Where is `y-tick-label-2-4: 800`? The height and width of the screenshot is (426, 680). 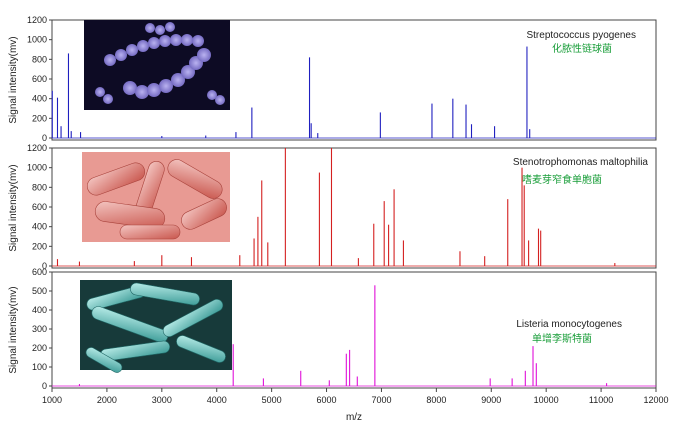
y-tick-label-2-4: 800 is located at coordinates (39, 187).